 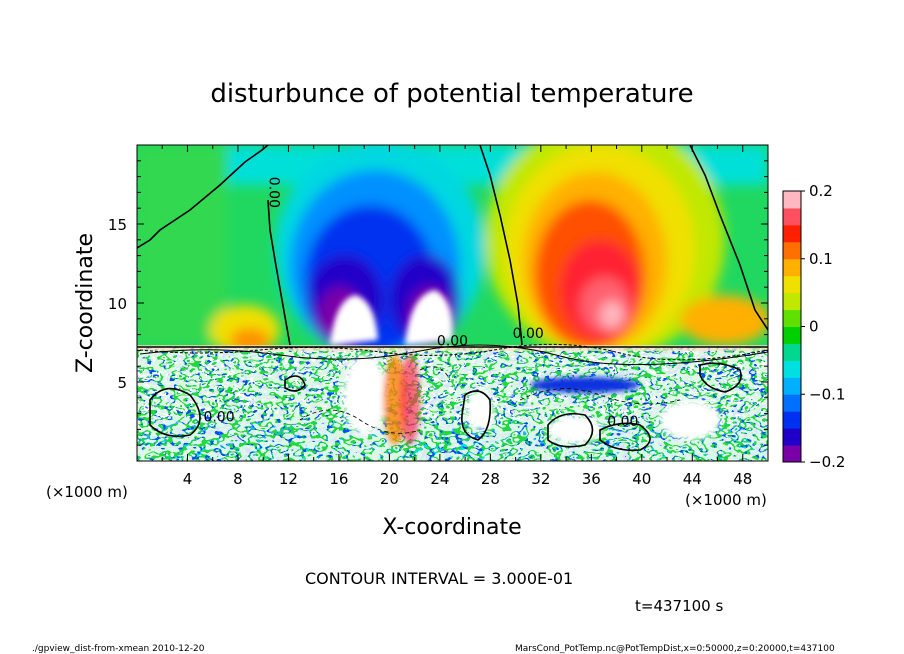 I want to click on x-tick-label: 16, so click(x=338, y=479).